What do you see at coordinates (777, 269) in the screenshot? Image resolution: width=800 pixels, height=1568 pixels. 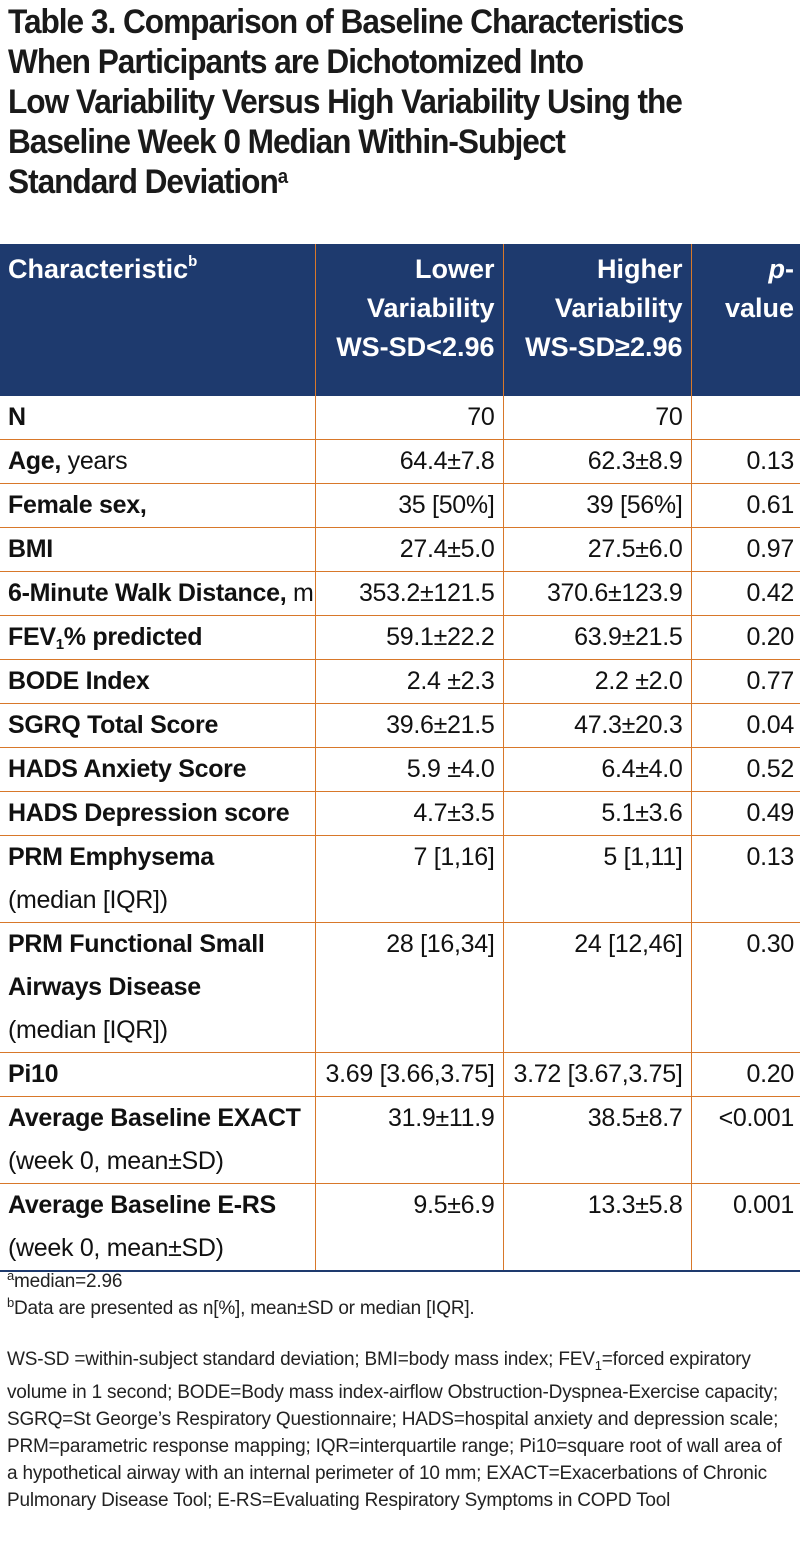 I see `header-p-italic: p` at bounding box center [777, 269].